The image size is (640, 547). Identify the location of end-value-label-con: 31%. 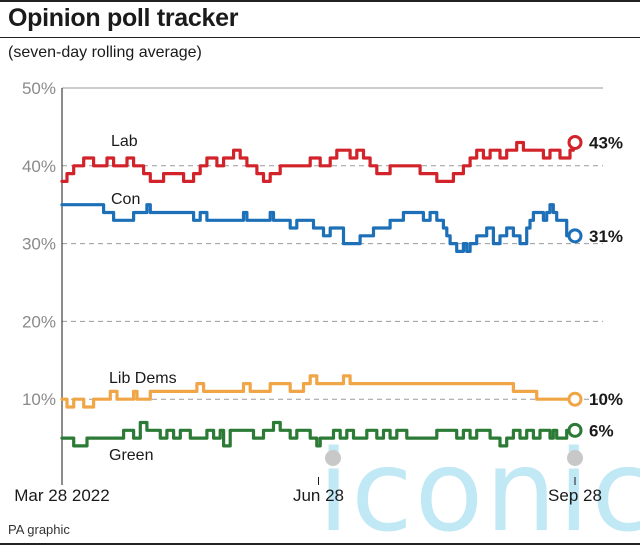
(606, 236).